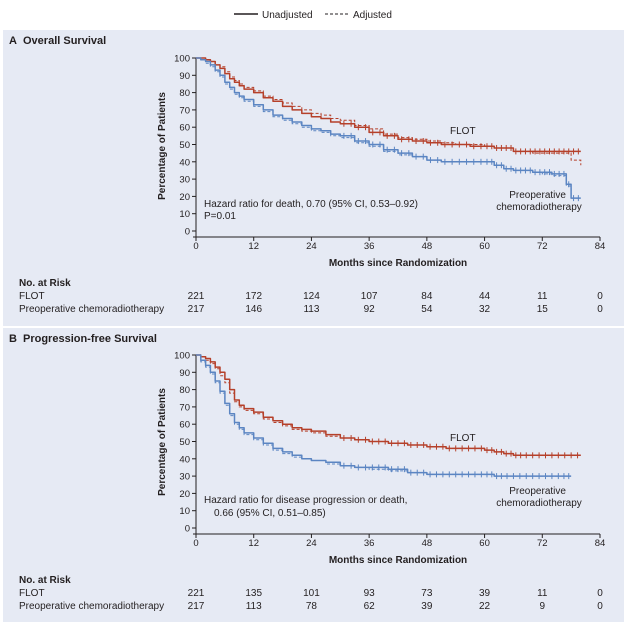 Image resolution: width=627 pixels, height=625 pixels. I want to click on panel-a-xtick-label: 12, so click(253, 246).